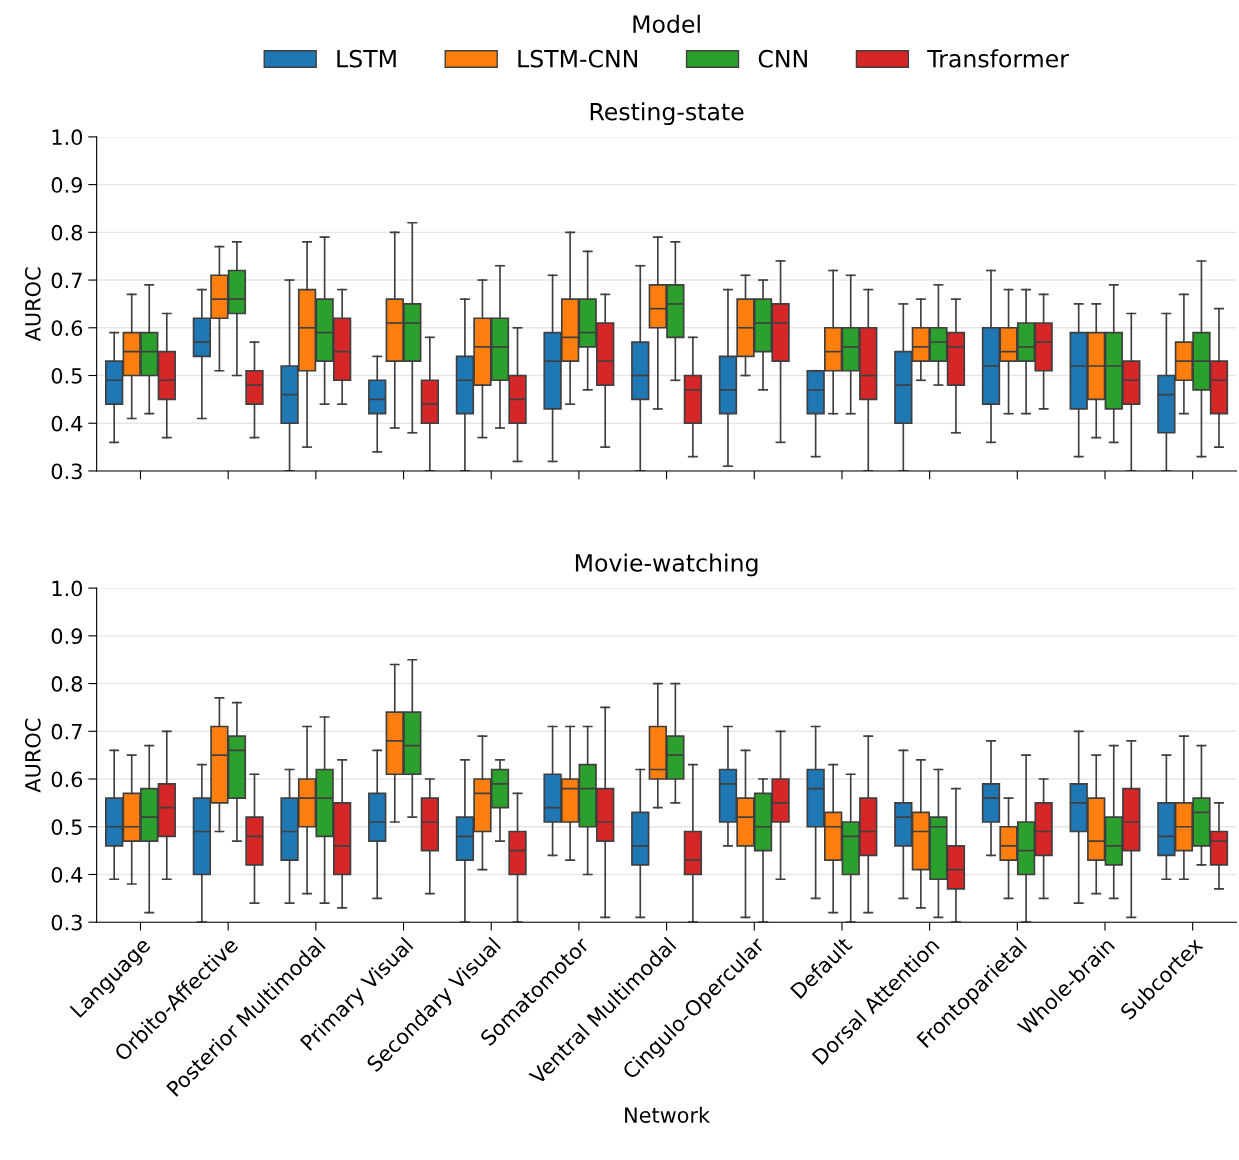 Image resolution: width=1239 pixels, height=1160 pixels. What do you see at coordinates (998, 58) in the screenshot?
I see `legend-label: Transformer` at bounding box center [998, 58].